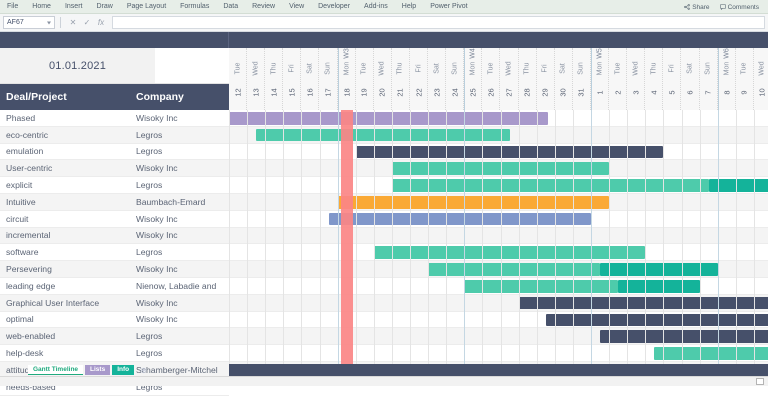 The height and width of the screenshot is (402, 768). Describe the element at coordinates (438, 22) in the screenshot. I see `formula-input` at that location.